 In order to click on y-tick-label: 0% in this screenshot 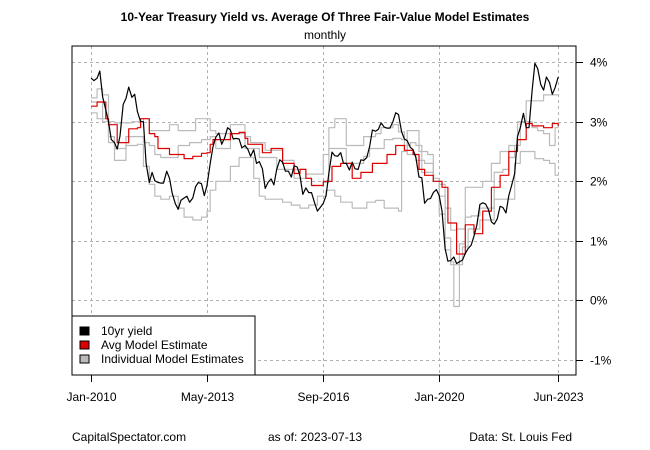, I will do `click(599, 301)`.